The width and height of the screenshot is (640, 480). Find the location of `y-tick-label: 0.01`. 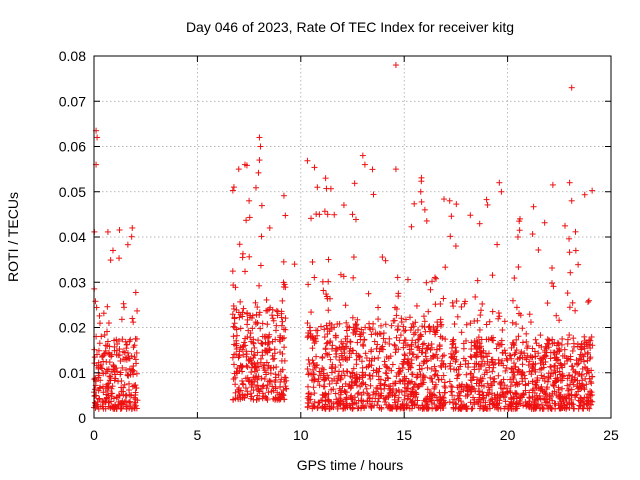

y-tick-label: 0.01 is located at coordinates (72, 373).